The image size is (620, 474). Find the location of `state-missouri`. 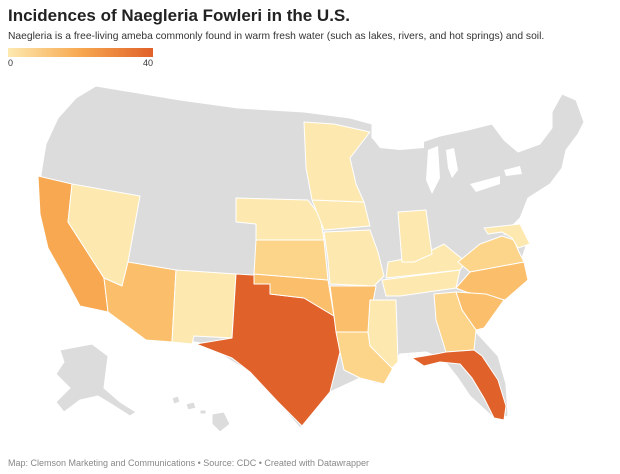

state-missouri is located at coordinates (354, 258).